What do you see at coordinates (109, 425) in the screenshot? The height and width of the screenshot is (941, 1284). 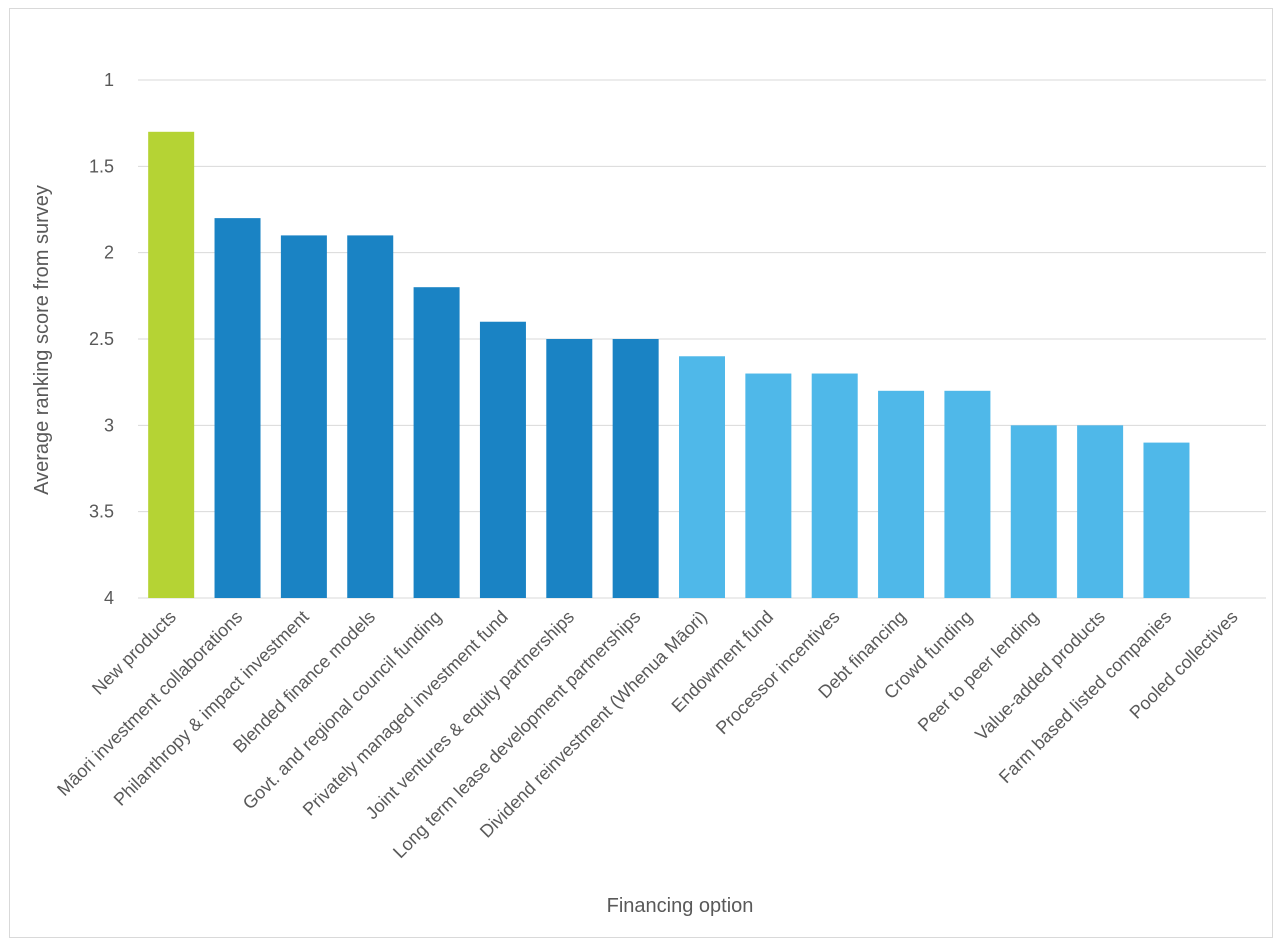 I see `y-tick-label: 3` at bounding box center [109, 425].